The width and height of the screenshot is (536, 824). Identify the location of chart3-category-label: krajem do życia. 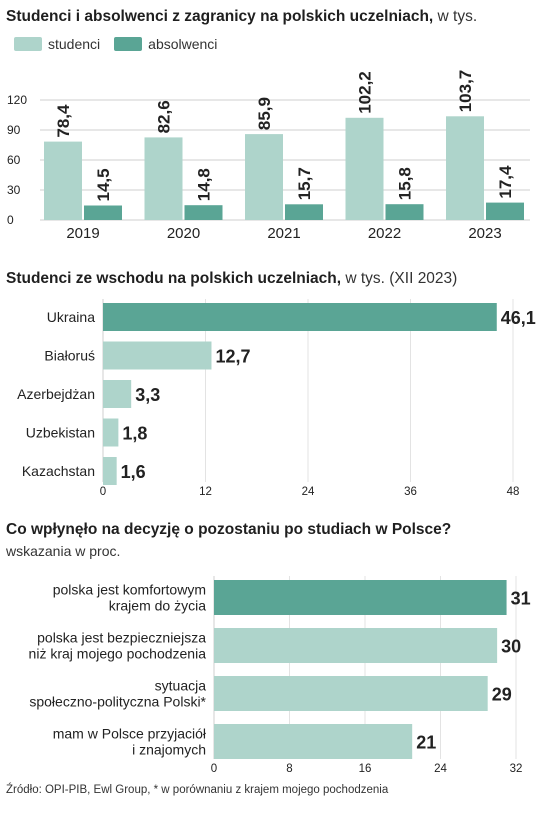
(157, 606).